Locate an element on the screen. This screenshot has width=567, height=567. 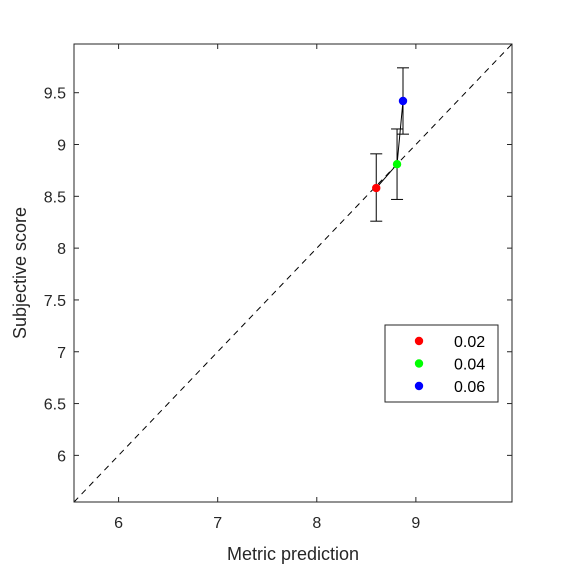
x-axis-label: Metric prediction is located at coordinates (293, 554).